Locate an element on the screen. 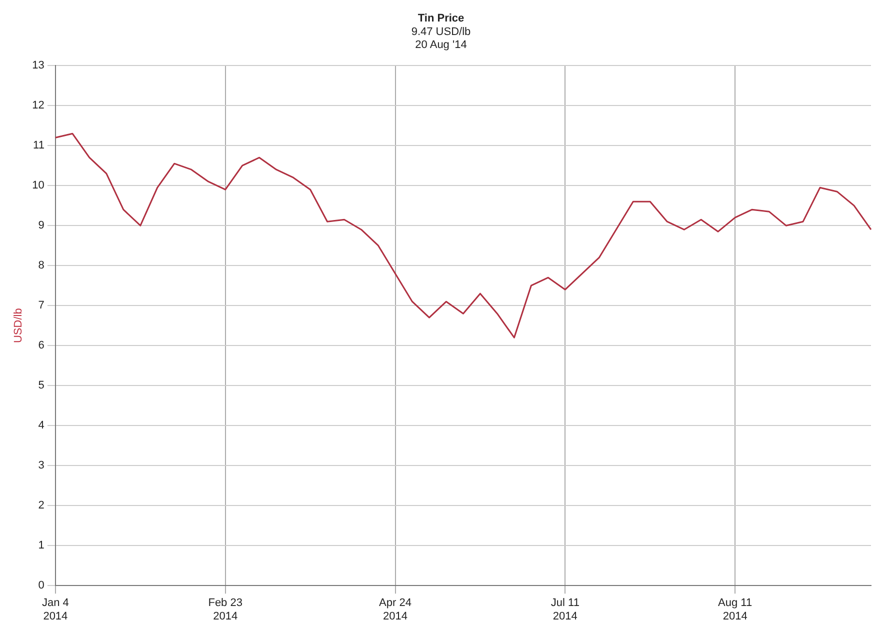  y-tick-label: 13 is located at coordinates (38, 66).